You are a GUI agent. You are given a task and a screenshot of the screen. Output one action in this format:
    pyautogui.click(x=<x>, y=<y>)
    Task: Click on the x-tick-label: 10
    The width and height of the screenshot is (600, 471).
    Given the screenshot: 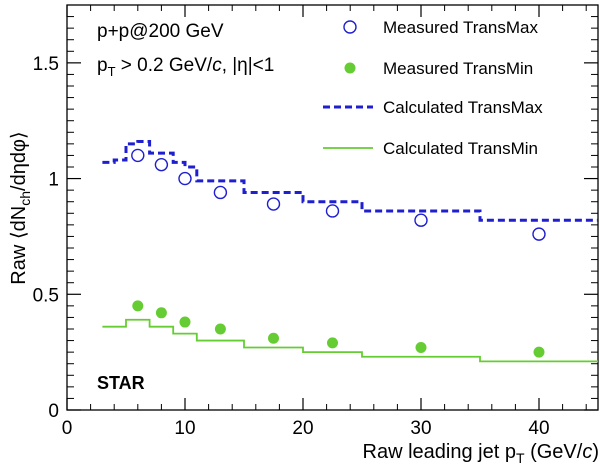 What is the action you would take?
    pyautogui.click(x=184, y=428)
    